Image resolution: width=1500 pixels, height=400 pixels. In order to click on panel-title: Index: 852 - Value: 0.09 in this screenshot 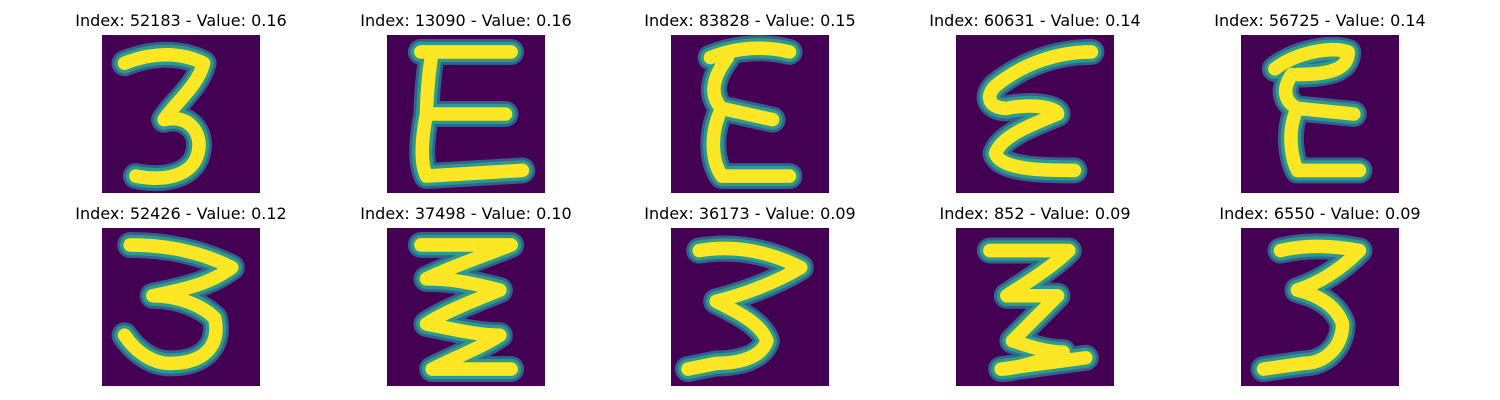, I will do `click(1035, 213)`.